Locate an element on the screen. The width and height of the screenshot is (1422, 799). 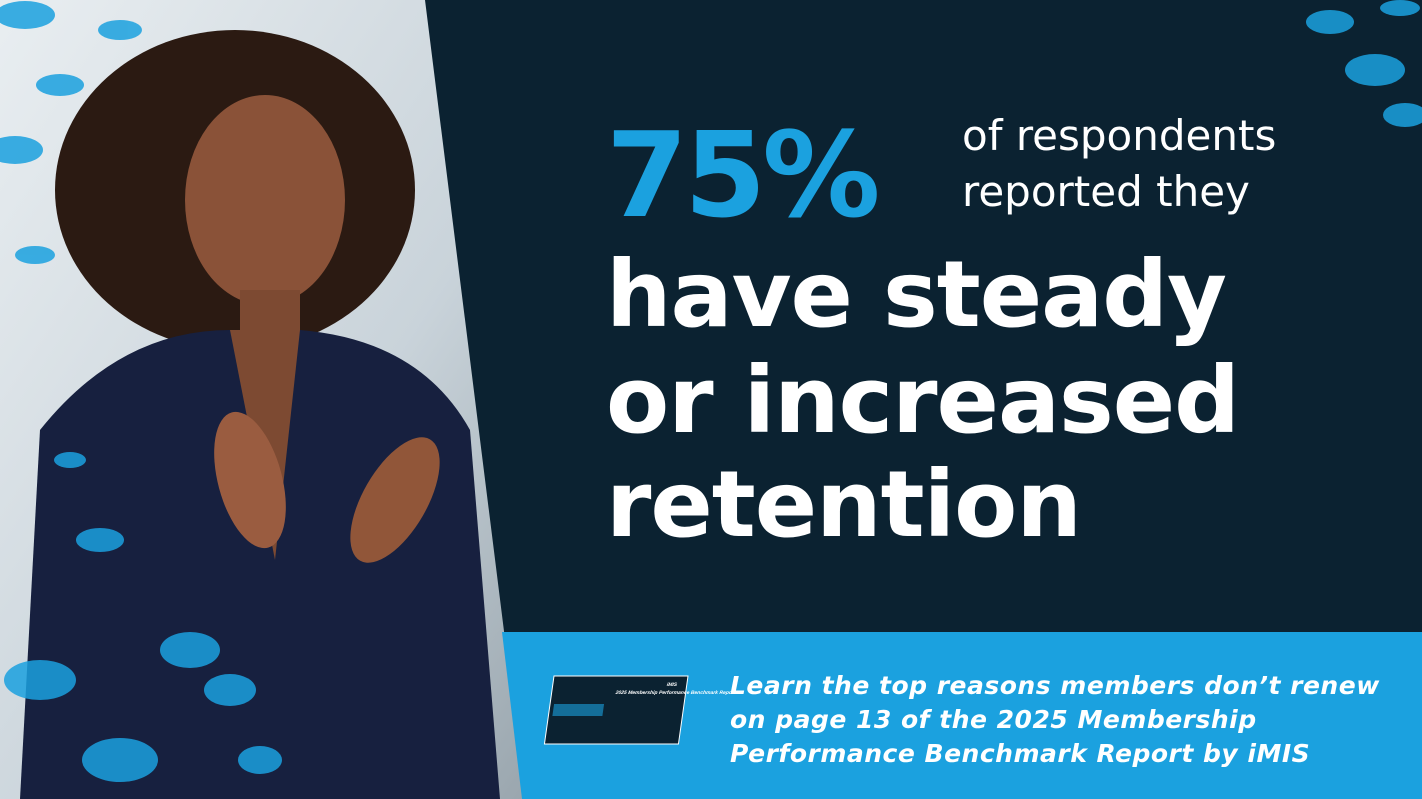
main-line: or increased is located at coordinates (922, 400).